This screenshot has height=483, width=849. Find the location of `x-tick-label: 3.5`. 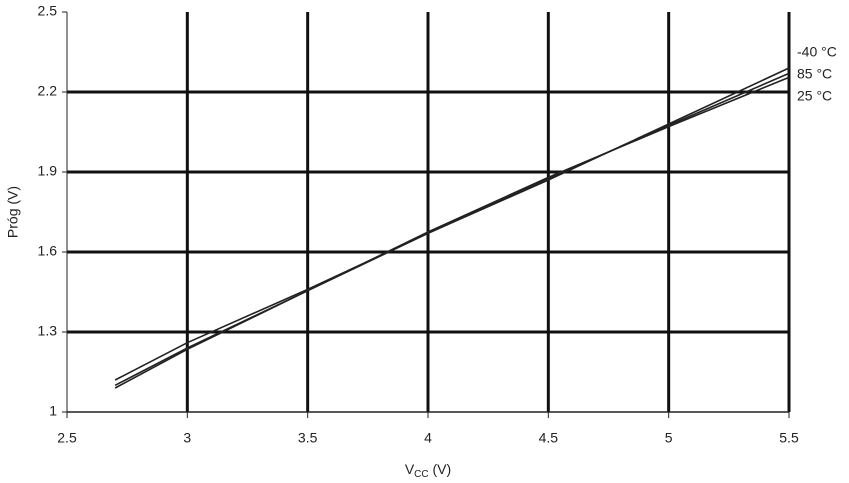

x-tick-label: 3.5 is located at coordinates (308, 438).